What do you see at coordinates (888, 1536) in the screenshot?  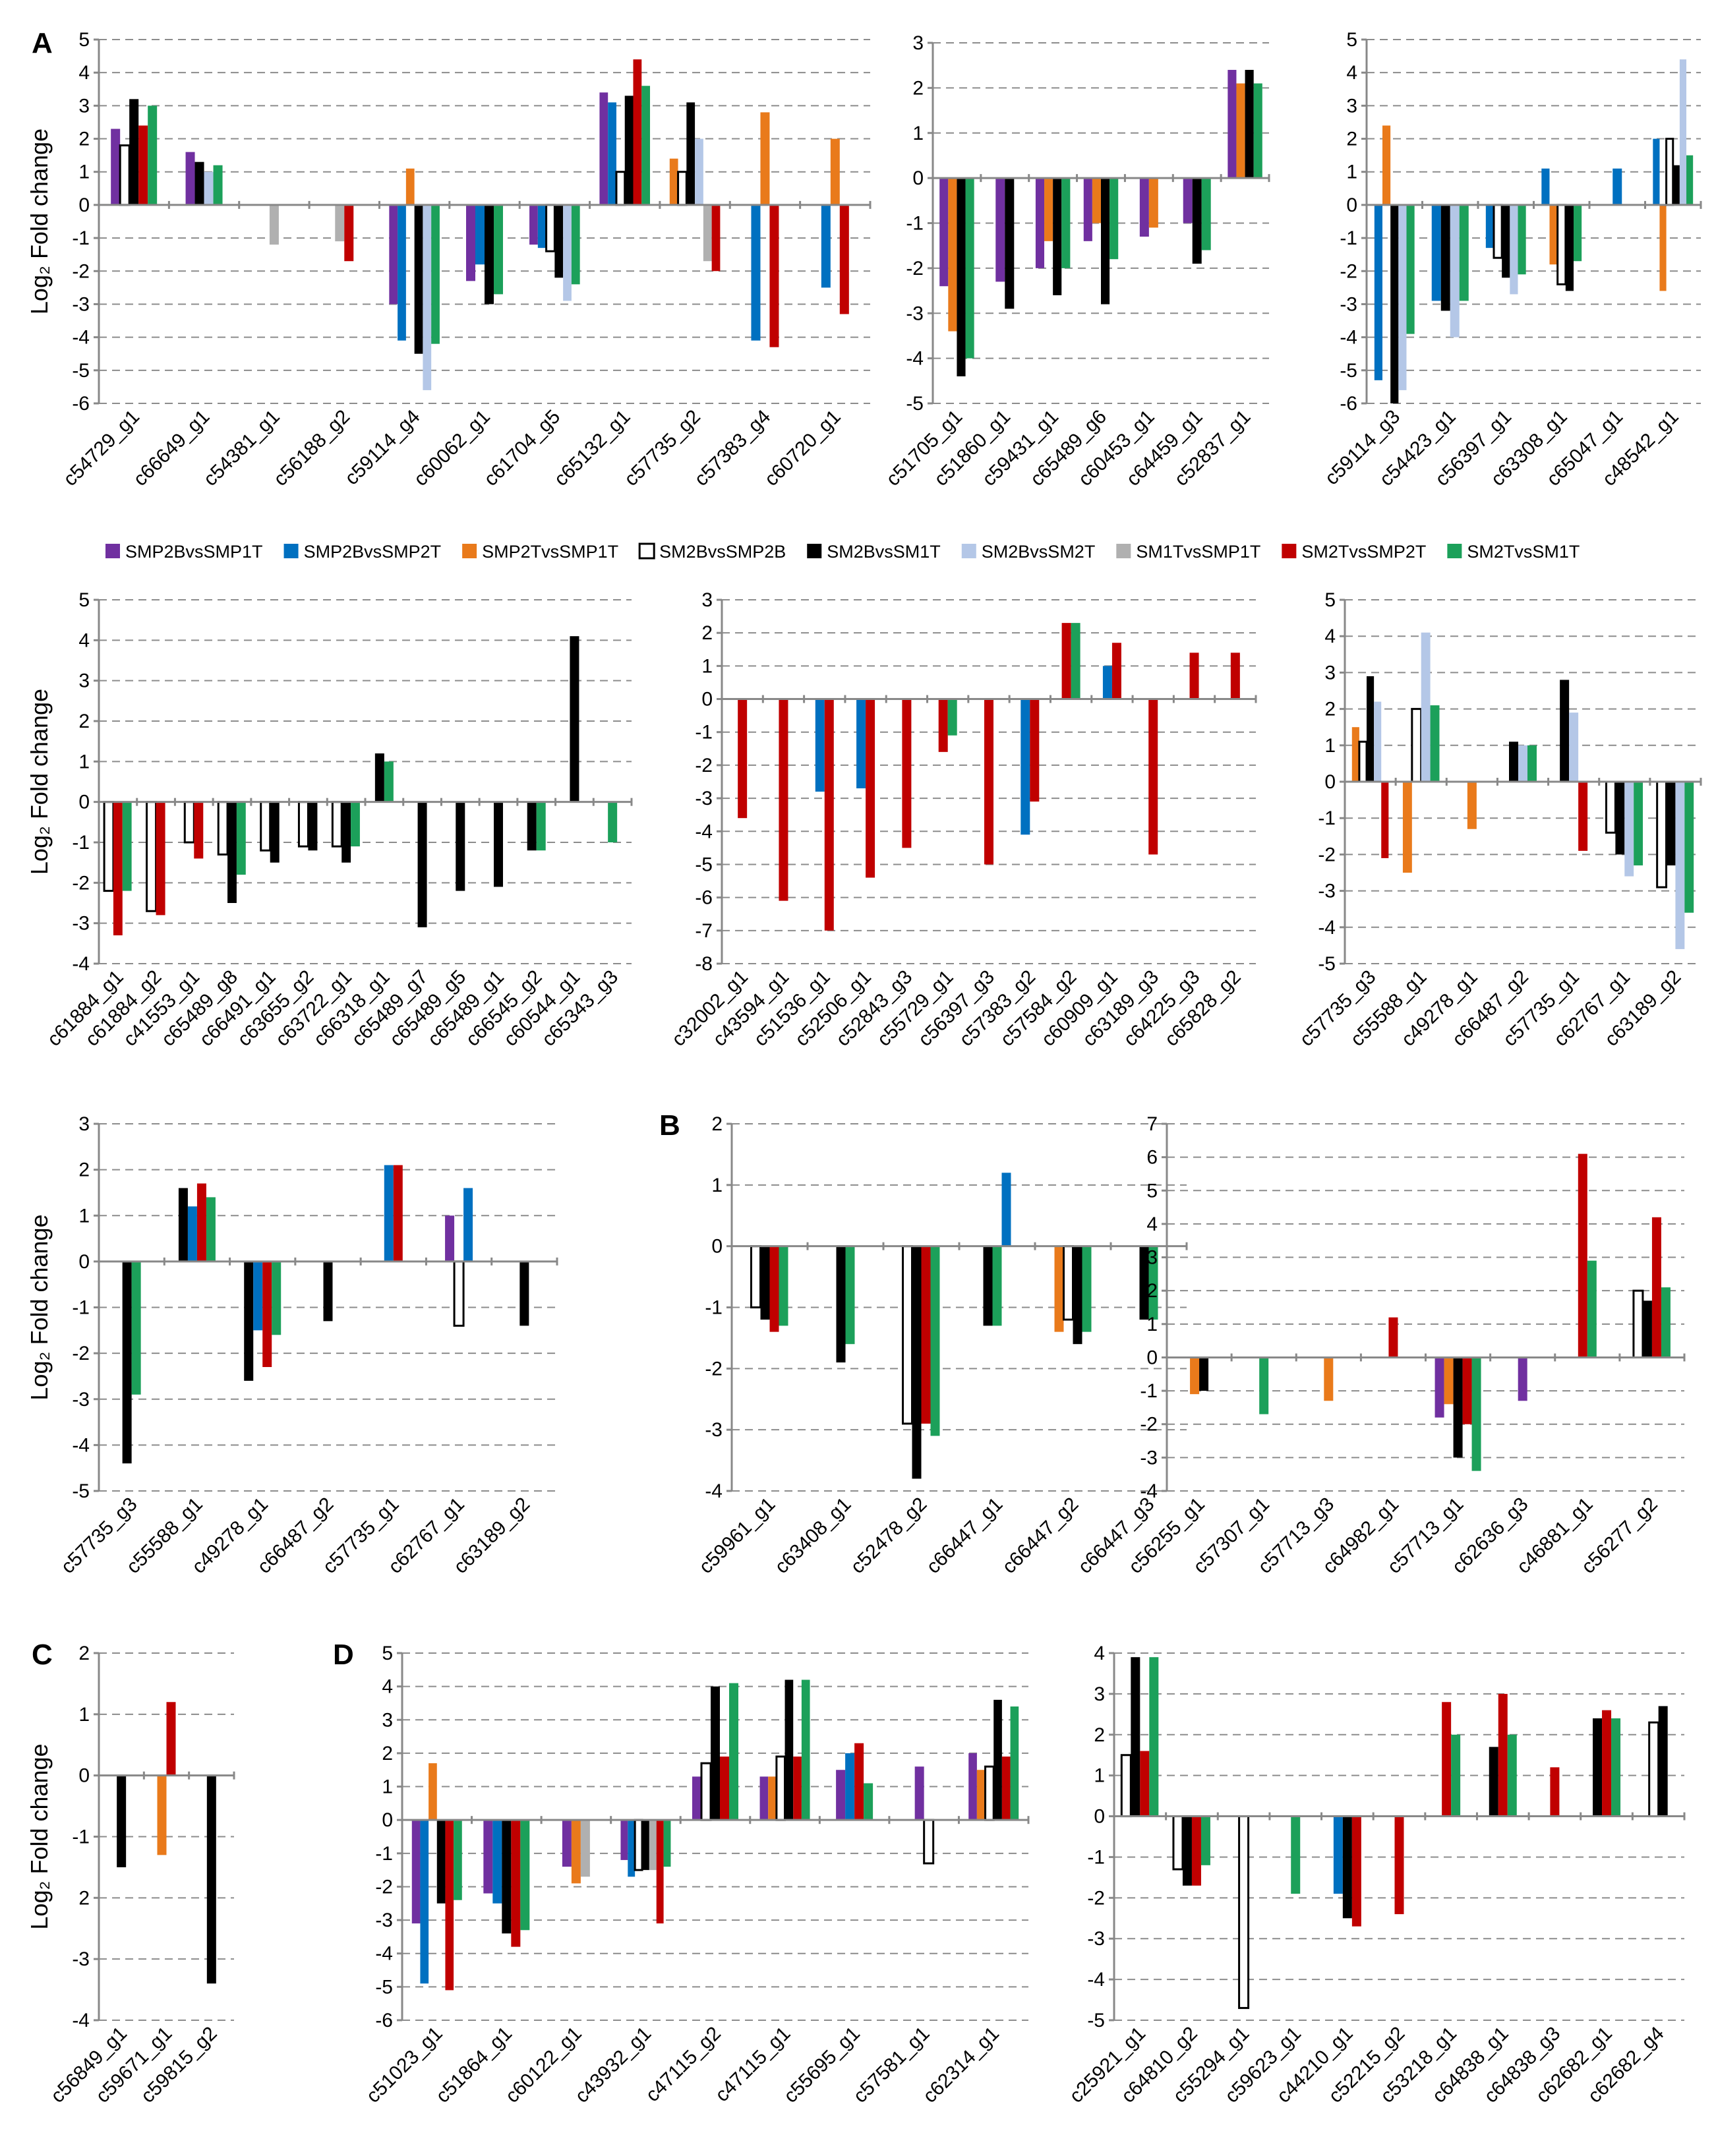 I see `category-label: c52478_g2` at bounding box center [888, 1536].